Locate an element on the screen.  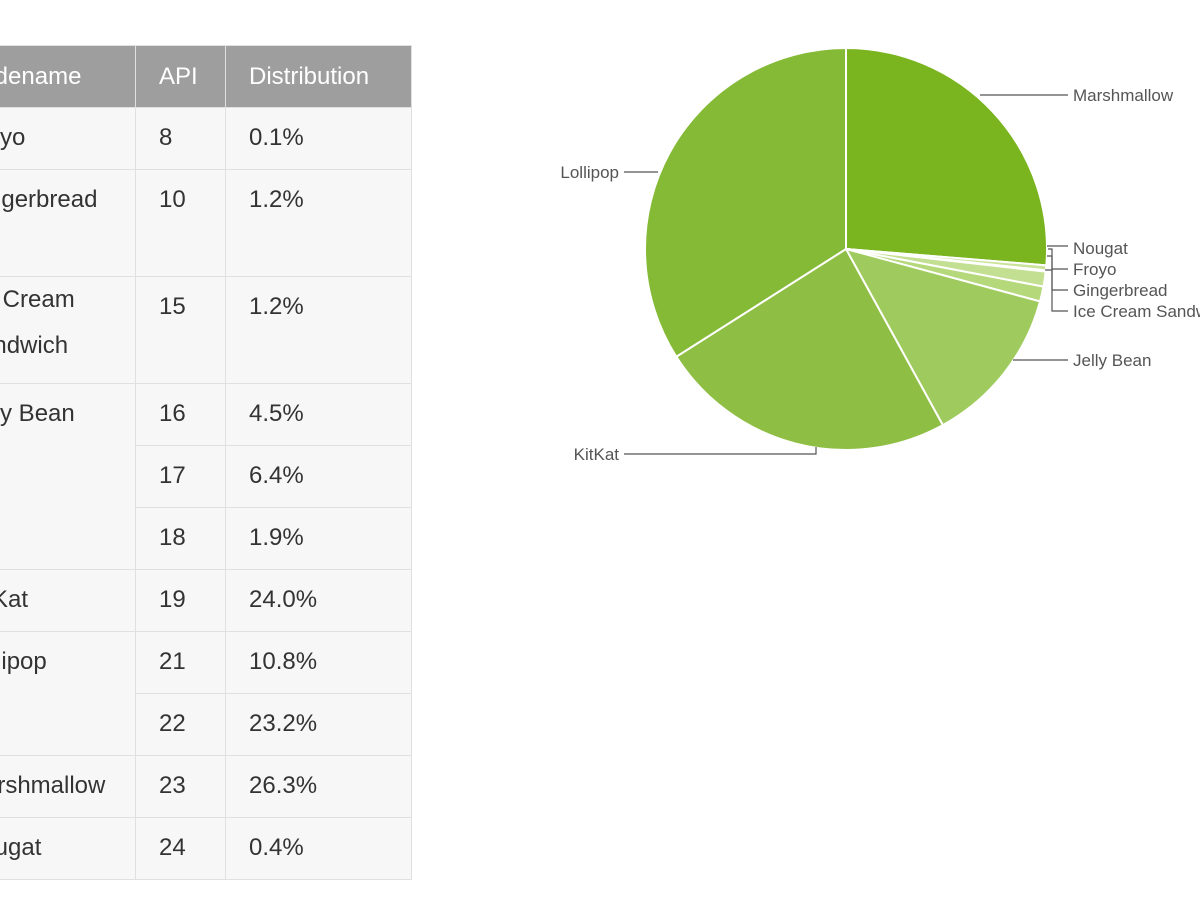
codename-cell: Ice Cream Sandwich is located at coordinates (68, 330).